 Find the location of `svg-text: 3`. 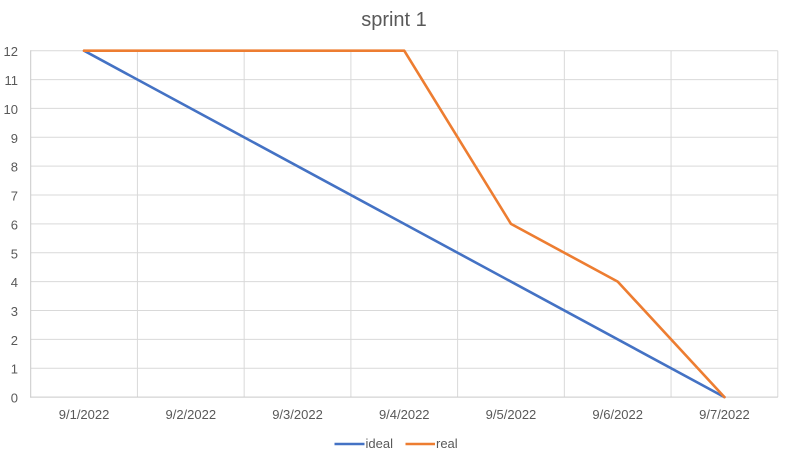

svg-text: 3 is located at coordinates (14, 311).